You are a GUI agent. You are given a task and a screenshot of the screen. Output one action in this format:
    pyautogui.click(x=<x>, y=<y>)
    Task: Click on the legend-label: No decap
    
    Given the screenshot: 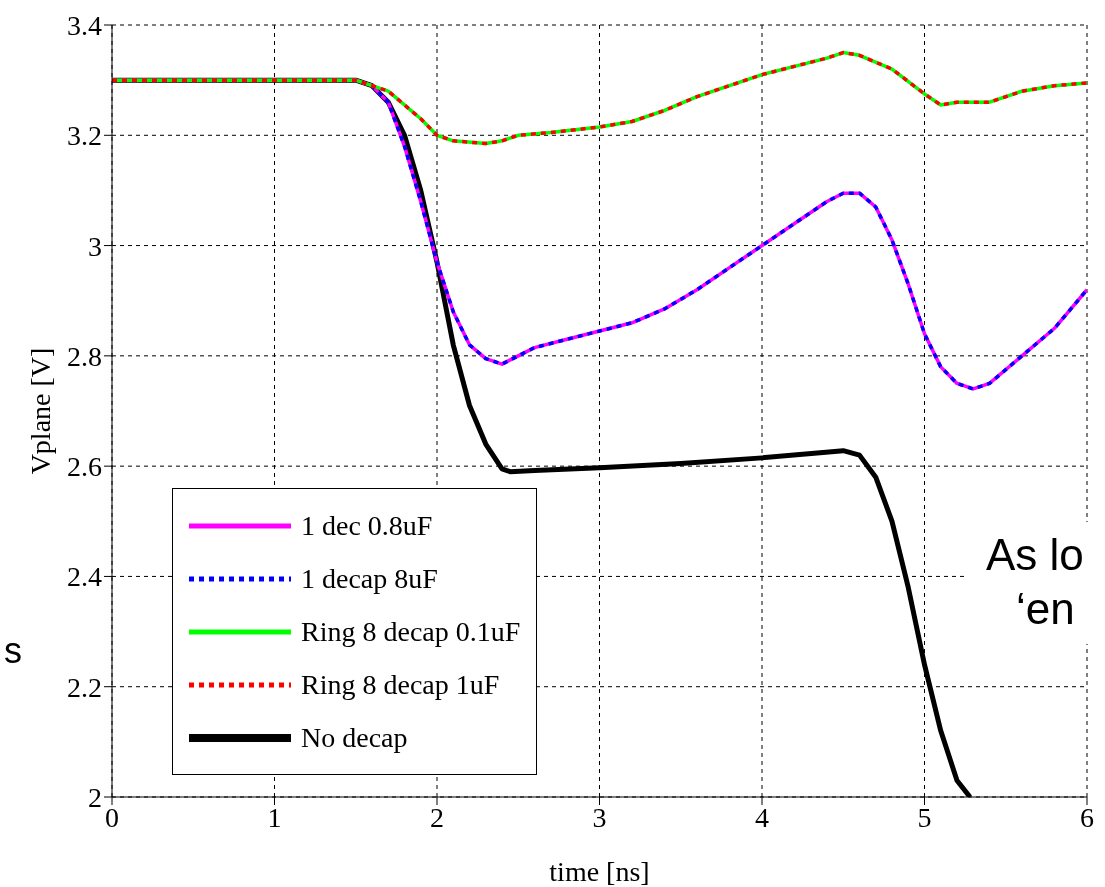 What is the action you would take?
    pyautogui.click(x=354, y=737)
    